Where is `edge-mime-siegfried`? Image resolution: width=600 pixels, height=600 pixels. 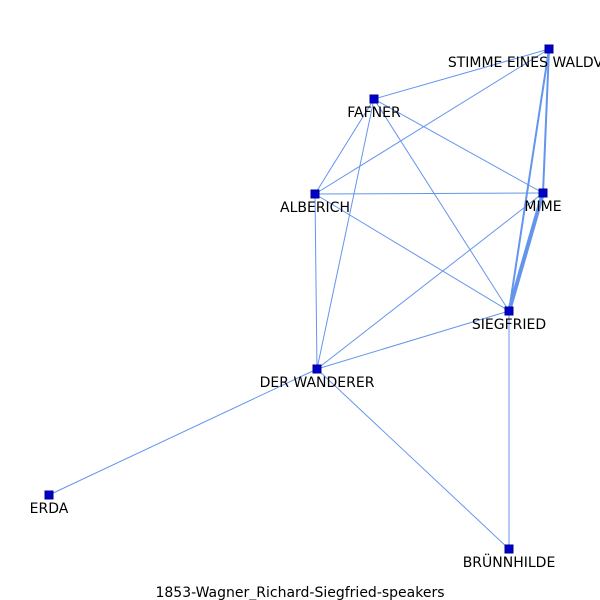 edge-mime-siegfried is located at coordinates (526, 252).